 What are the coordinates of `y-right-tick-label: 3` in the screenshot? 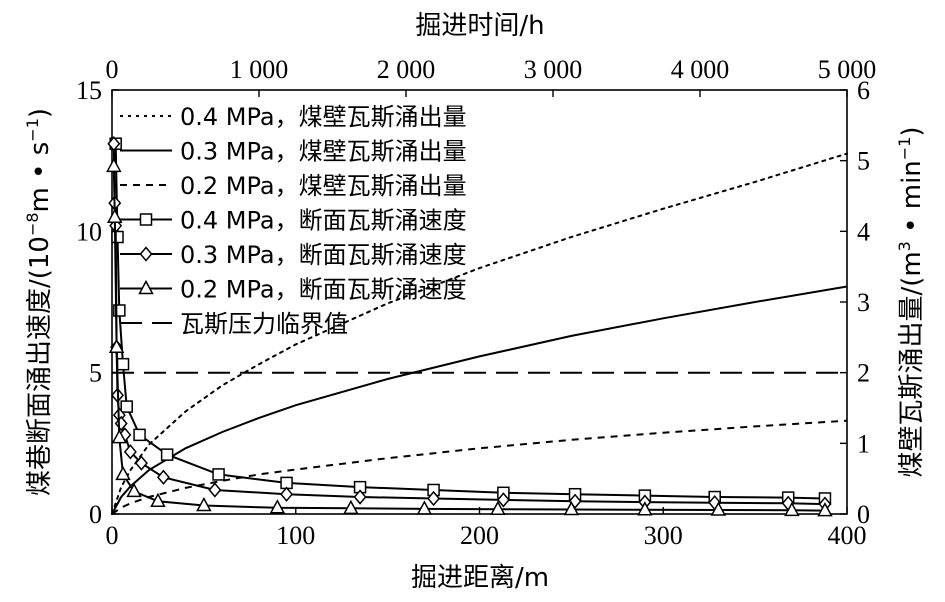 It's located at (863, 302).